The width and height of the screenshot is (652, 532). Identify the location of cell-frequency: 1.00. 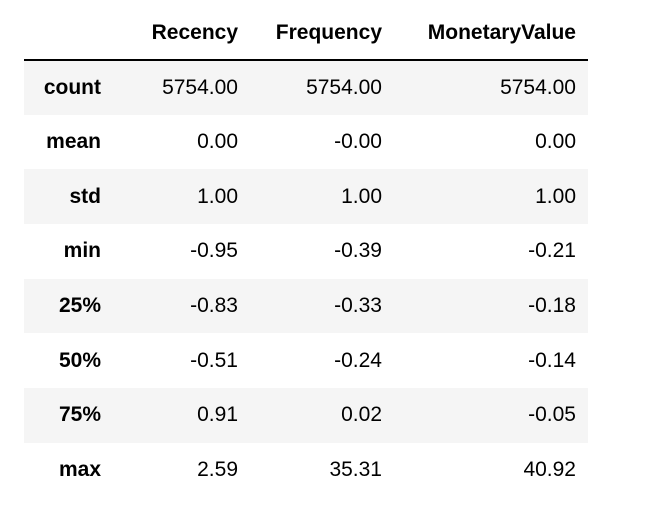
(361, 196).